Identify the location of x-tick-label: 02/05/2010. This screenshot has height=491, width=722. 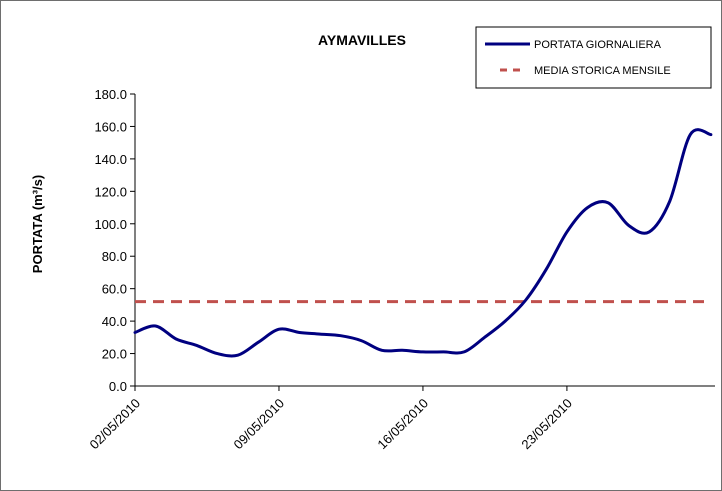
(114, 424).